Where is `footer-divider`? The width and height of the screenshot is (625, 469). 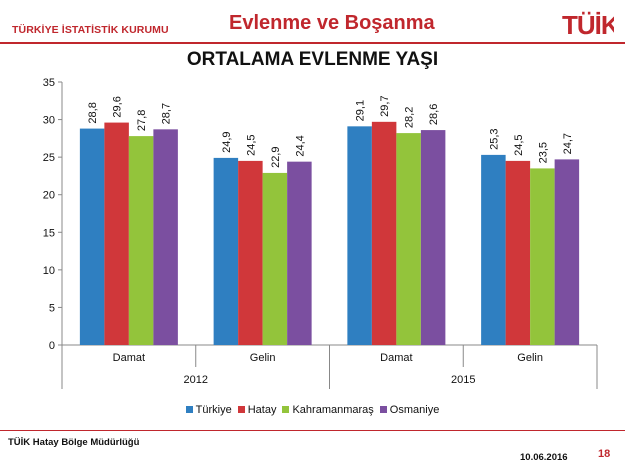
footer-divider is located at coordinates (312, 430).